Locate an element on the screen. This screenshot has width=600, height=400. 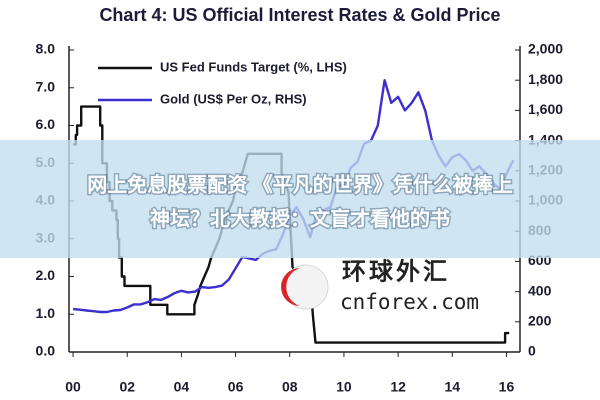
legend-label: US Fed Funds Target (%, LHS) is located at coordinates (253, 66).